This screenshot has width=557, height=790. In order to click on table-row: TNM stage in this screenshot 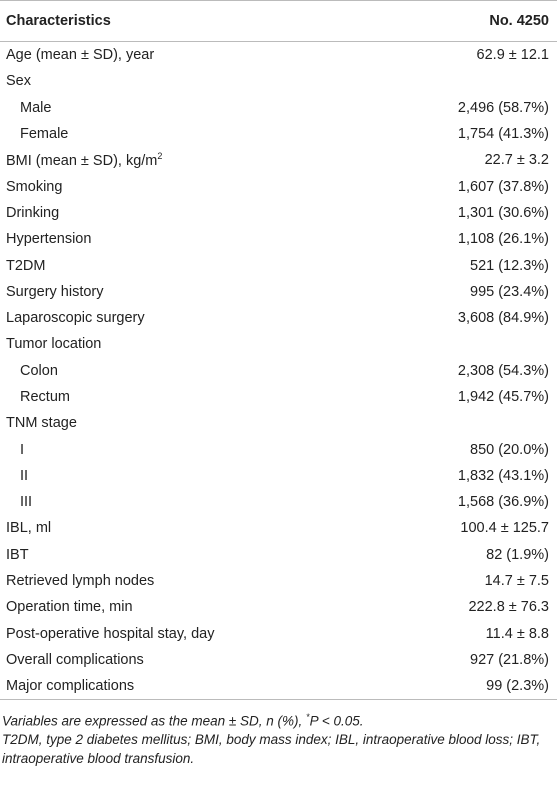, I will do `click(278, 423)`.